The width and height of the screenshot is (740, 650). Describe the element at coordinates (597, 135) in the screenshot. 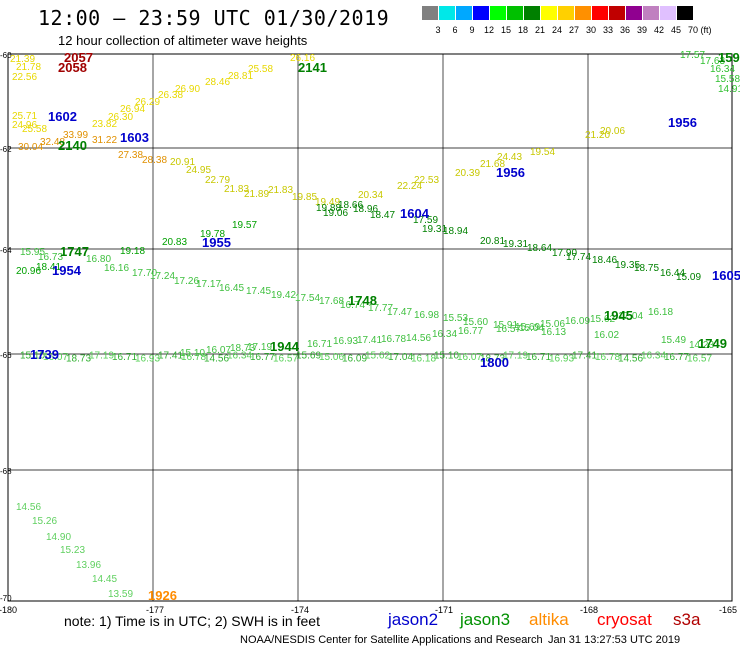

I see `swh-value: 21.20` at that location.